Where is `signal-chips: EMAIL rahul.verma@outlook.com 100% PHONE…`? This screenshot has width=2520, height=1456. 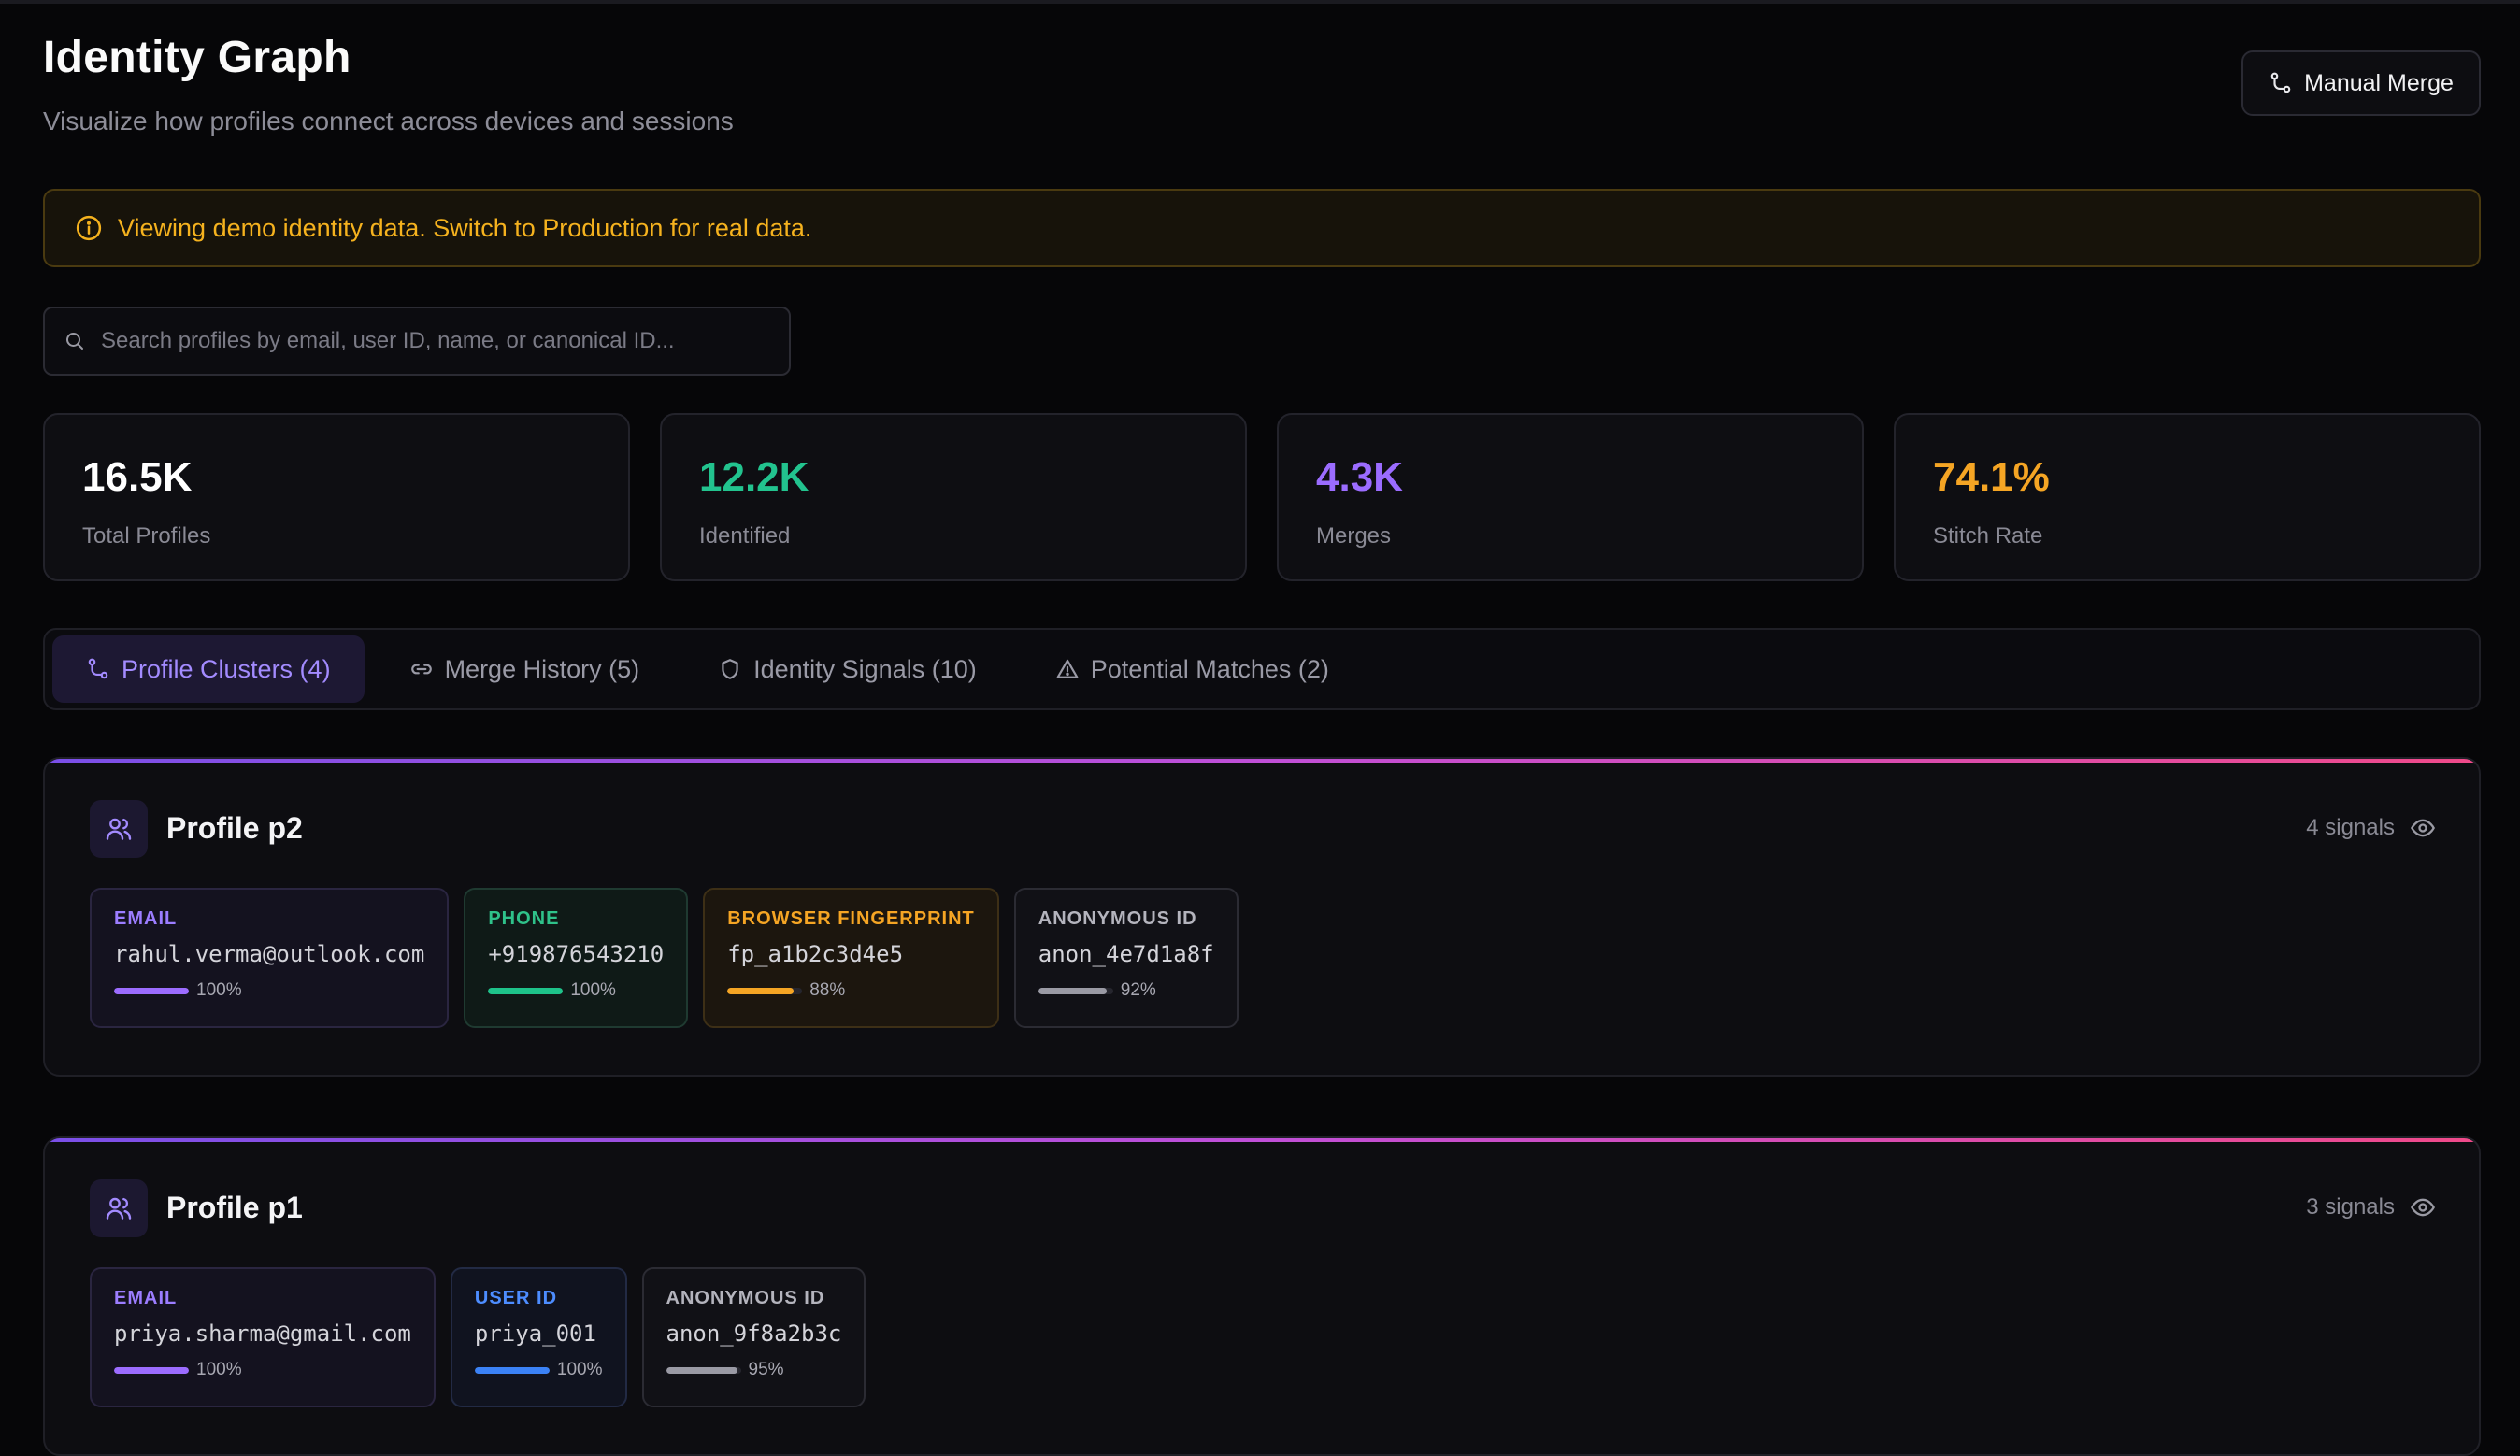
signal-chips: EMAIL rahul.verma@outlook.com 100% PHONE… is located at coordinates (664, 958).